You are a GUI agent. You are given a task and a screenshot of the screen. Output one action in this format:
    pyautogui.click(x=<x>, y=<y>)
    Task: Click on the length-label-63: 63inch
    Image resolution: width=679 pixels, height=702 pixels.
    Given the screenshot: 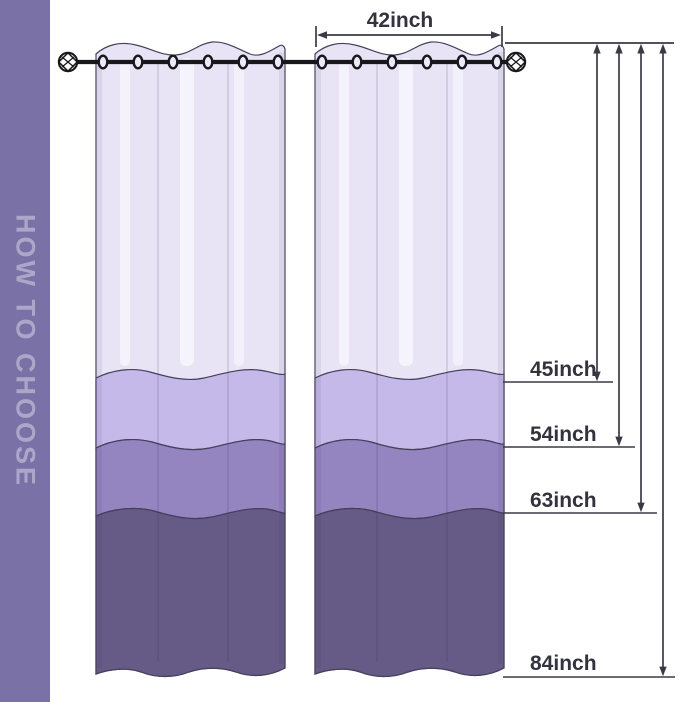 What is the action you would take?
    pyautogui.click(x=563, y=500)
    